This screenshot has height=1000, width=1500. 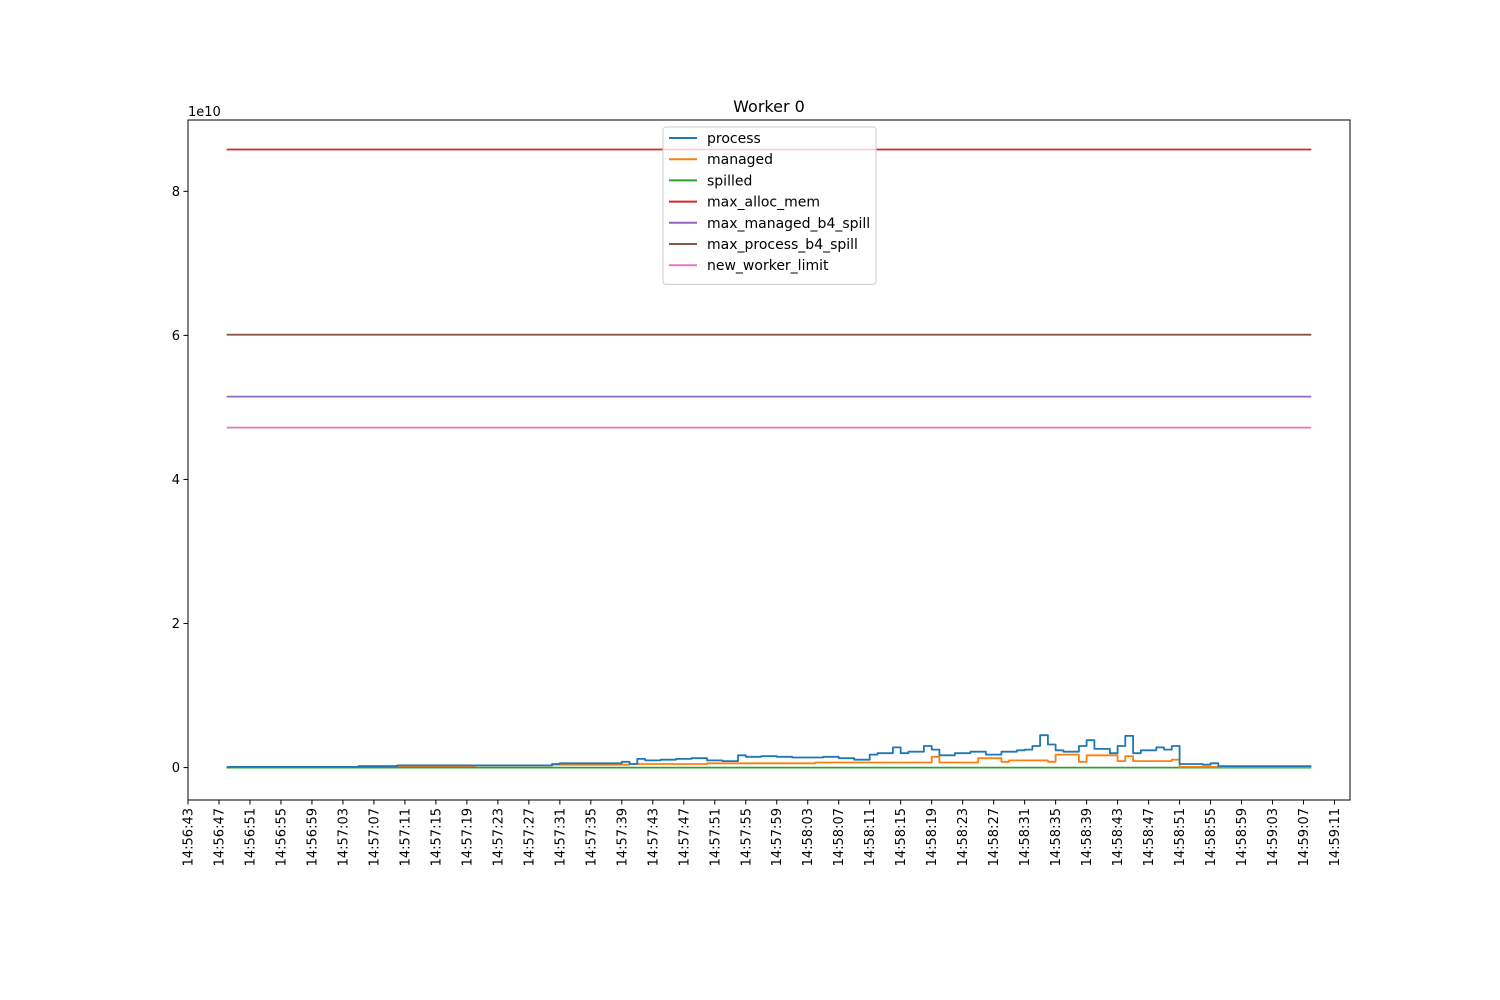 I want to click on x-tick-label: 14:58:11, so click(x=870, y=837).